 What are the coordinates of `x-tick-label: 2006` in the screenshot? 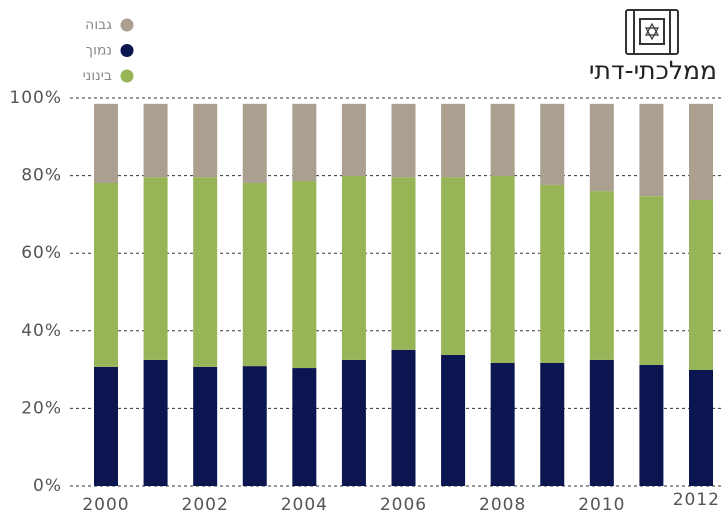 It's located at (403, 505).